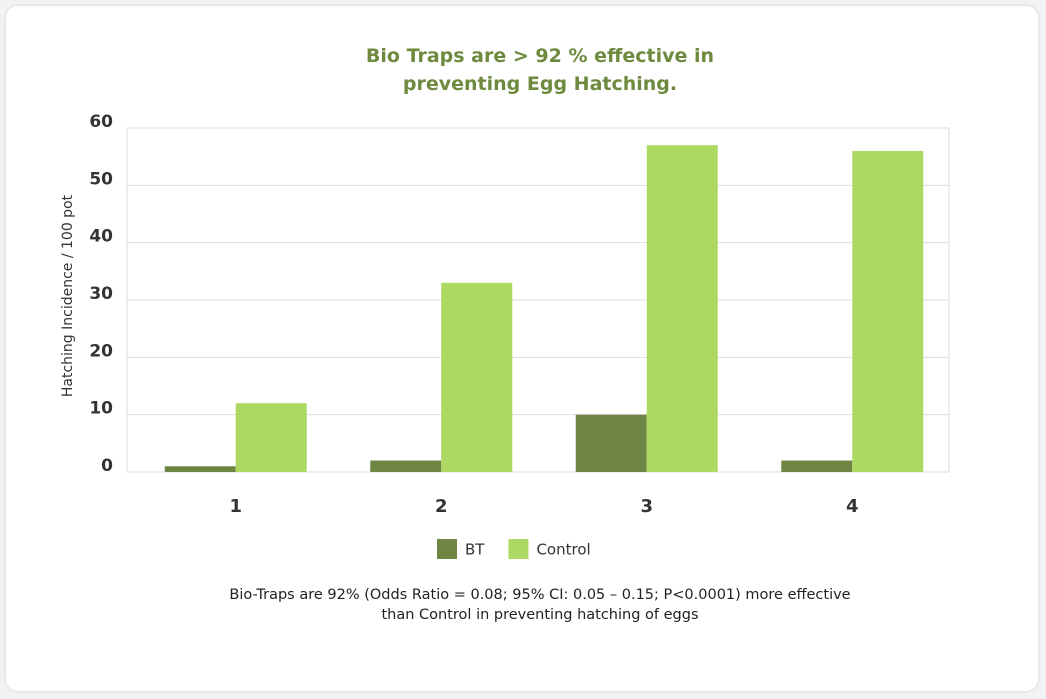 This screenshot has height=699, width=1046. I want to click on legend-label: Control, so click(563, 550).